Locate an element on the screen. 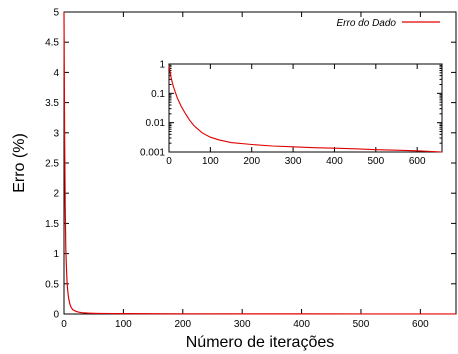 This screenshot has width=458, height=354. x-axis-label: Número de iterações is located at coordinates (260, 342).